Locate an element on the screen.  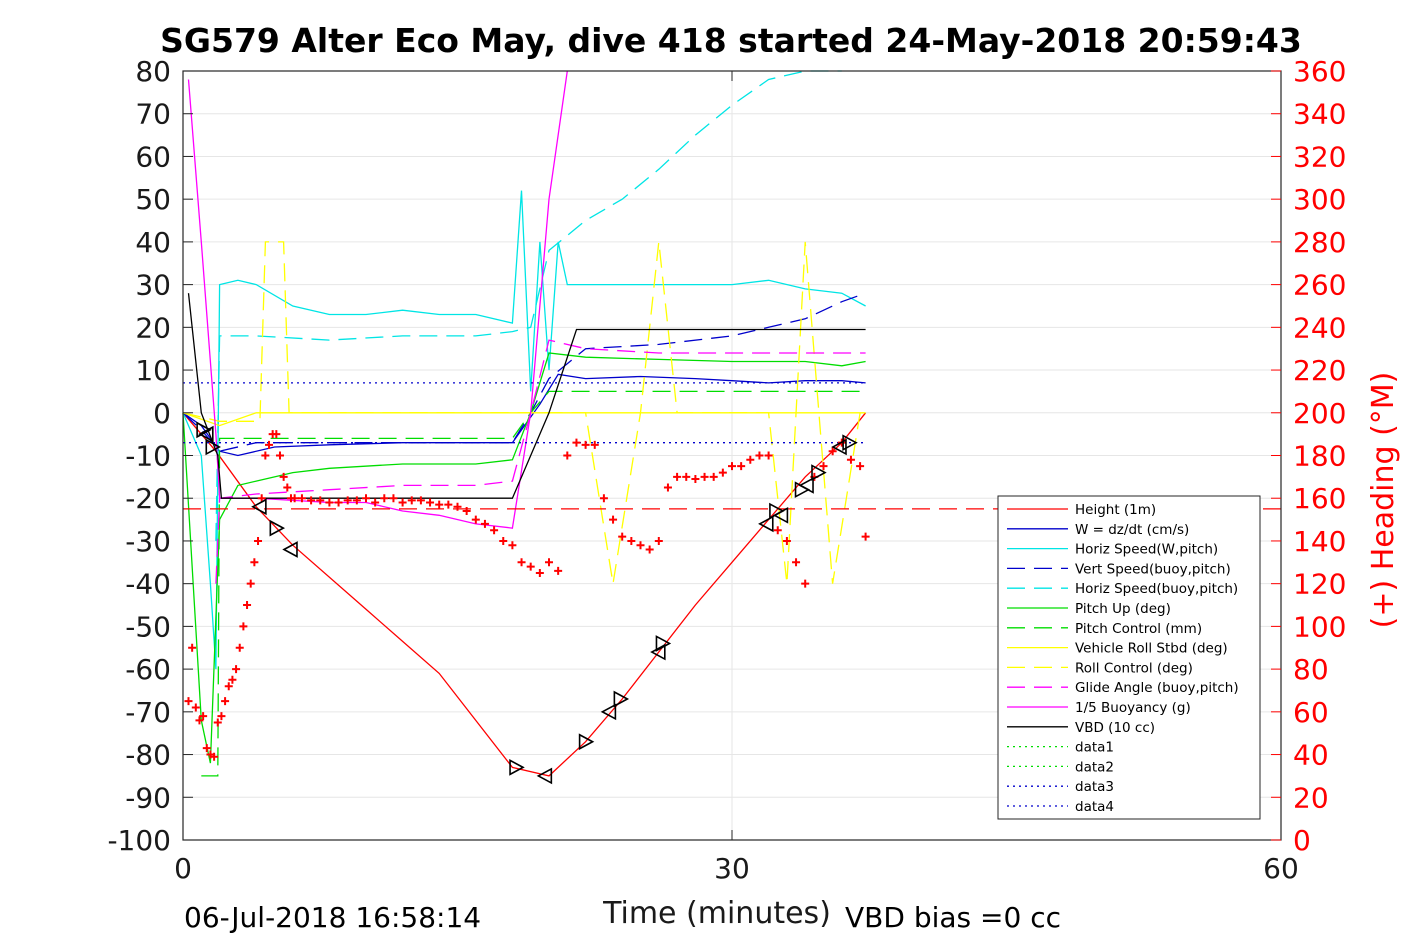
y-tick-label-0: 80 is located at coordinates (153, 71).